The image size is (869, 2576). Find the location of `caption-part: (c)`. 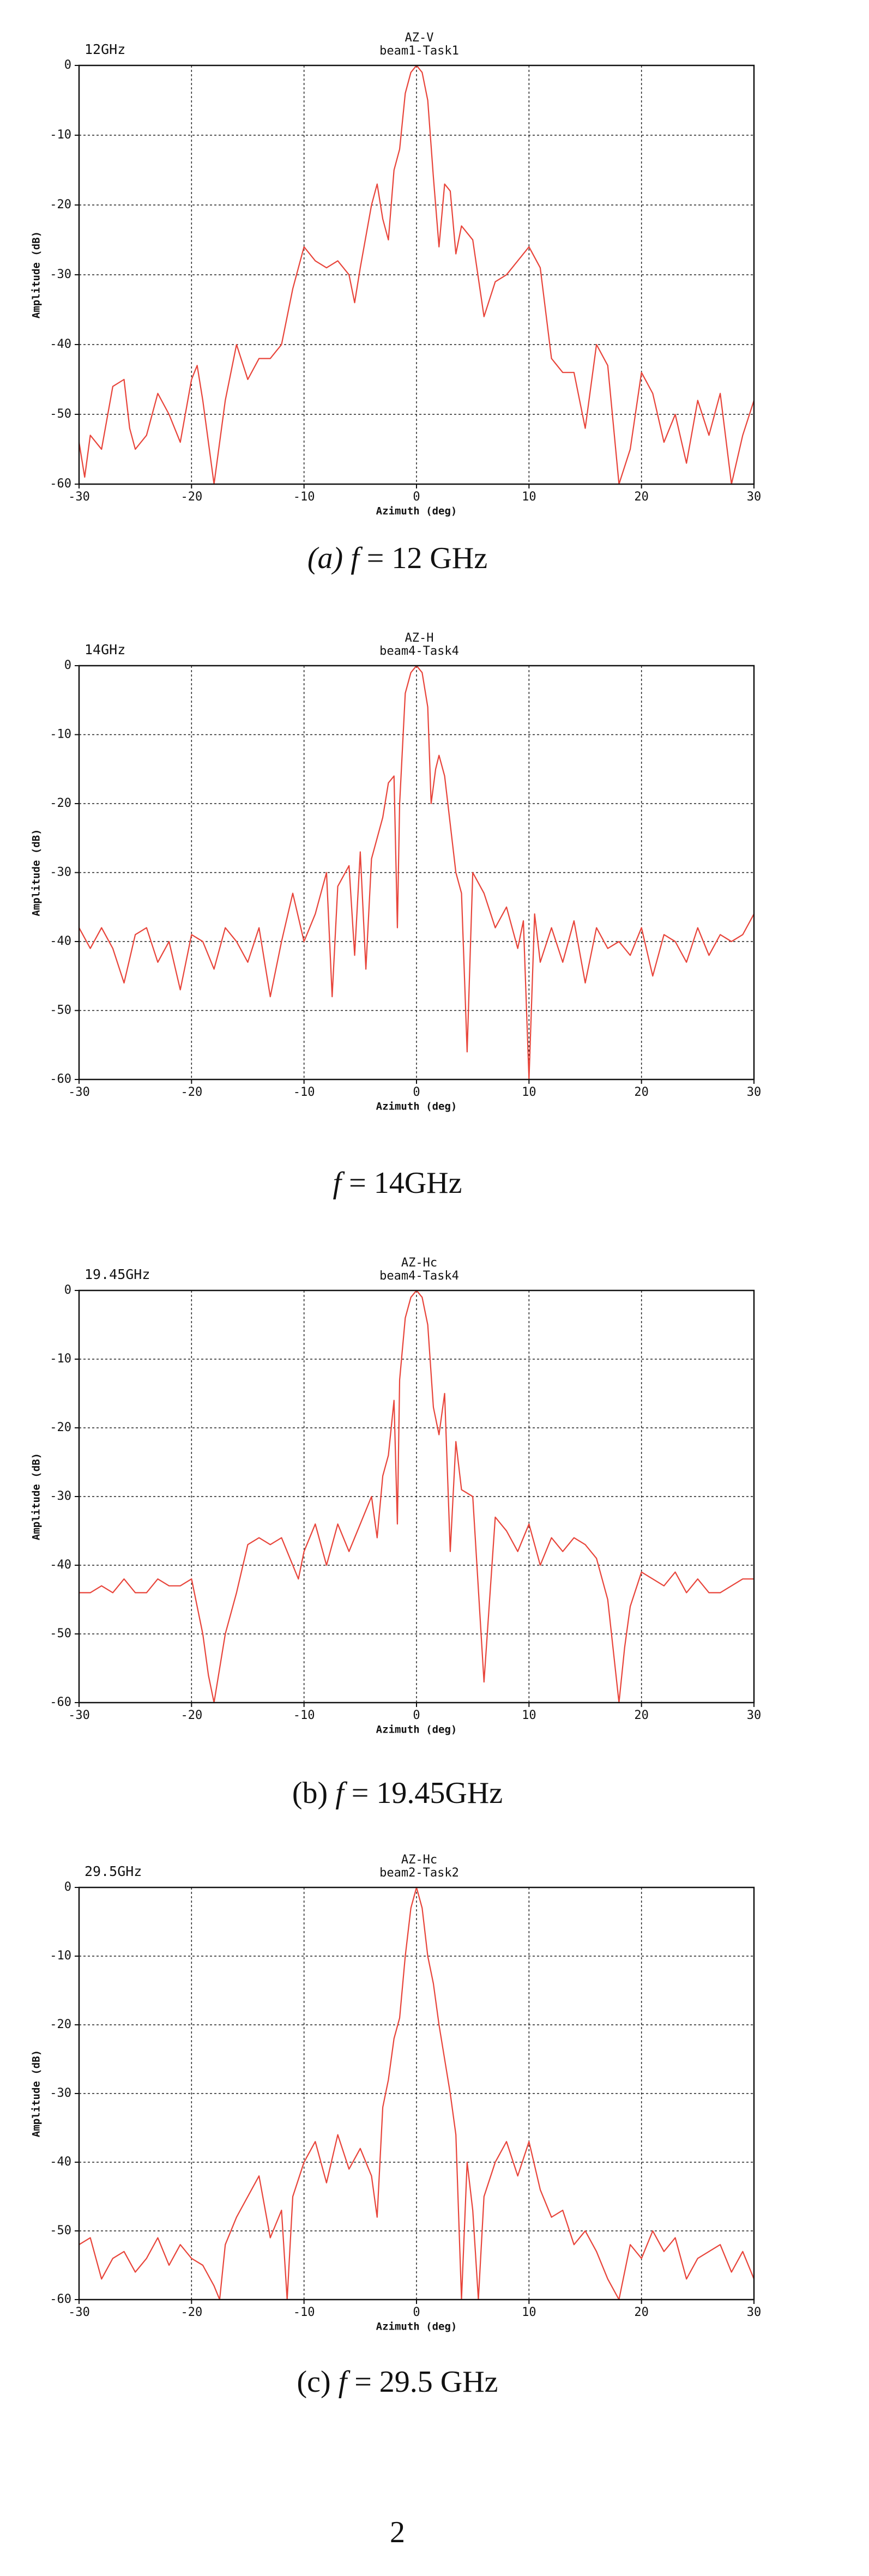

caption-part: (c) is located at coordinates (318, 2382).